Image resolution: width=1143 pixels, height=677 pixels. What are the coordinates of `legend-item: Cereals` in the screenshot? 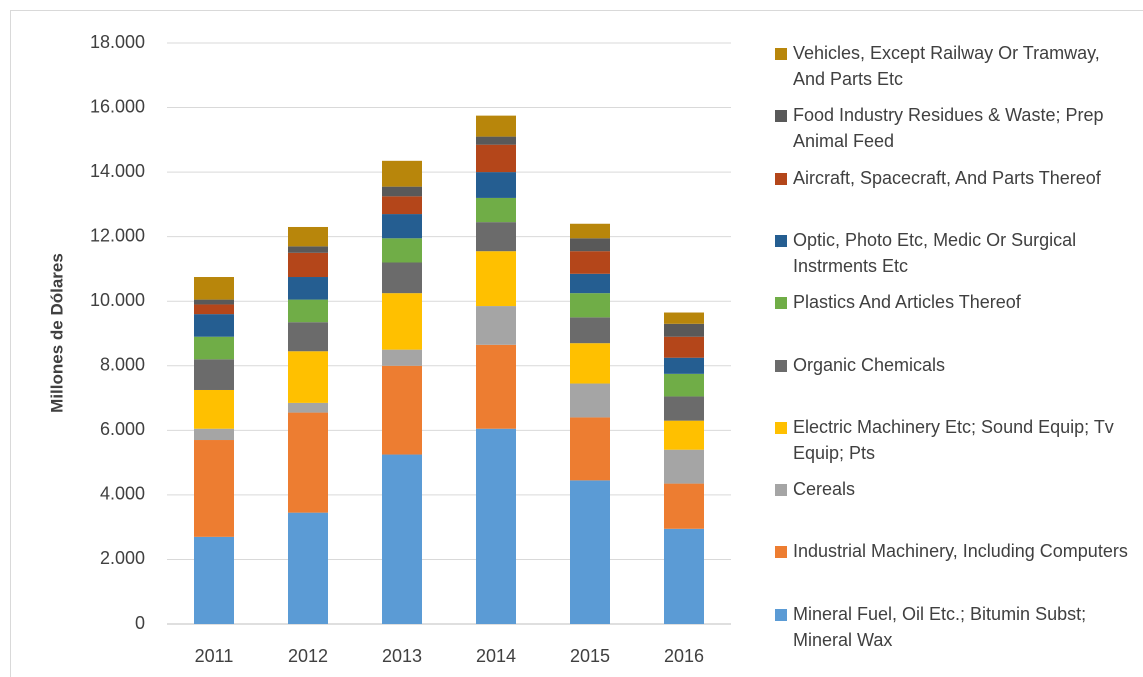 It's located at (954, 489).